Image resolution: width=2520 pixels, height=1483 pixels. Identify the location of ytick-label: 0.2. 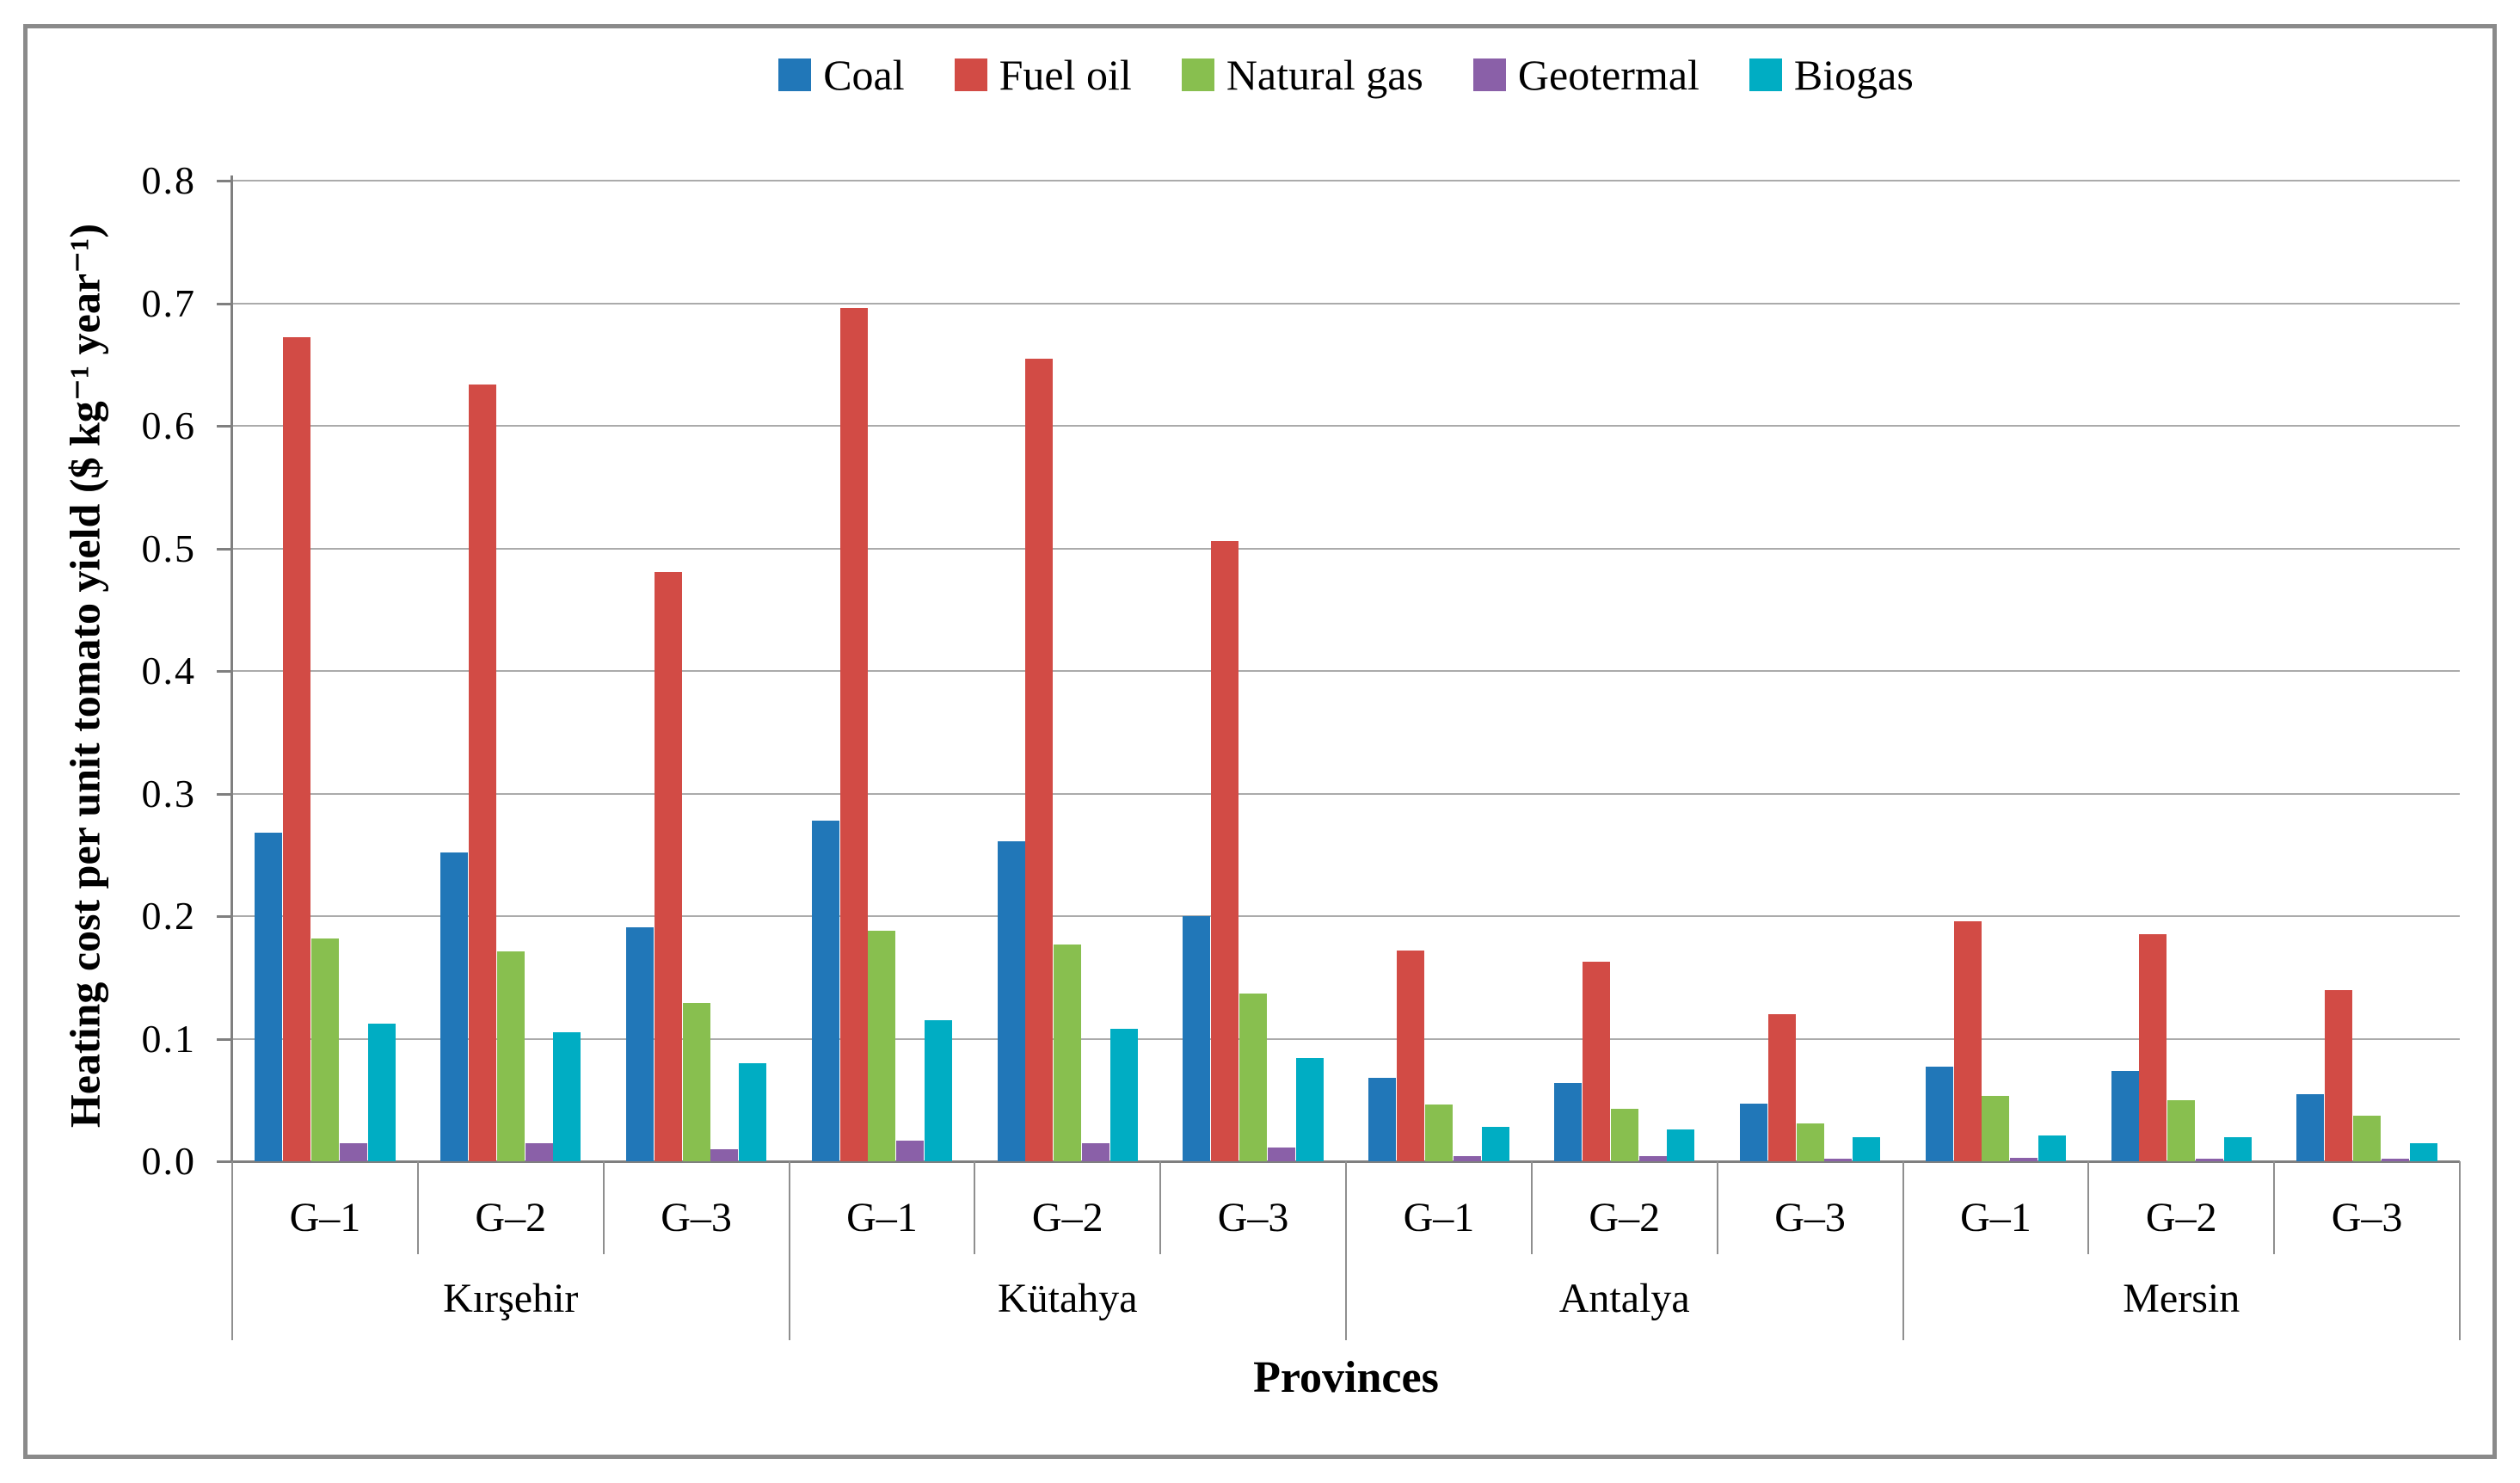
(169, 916).